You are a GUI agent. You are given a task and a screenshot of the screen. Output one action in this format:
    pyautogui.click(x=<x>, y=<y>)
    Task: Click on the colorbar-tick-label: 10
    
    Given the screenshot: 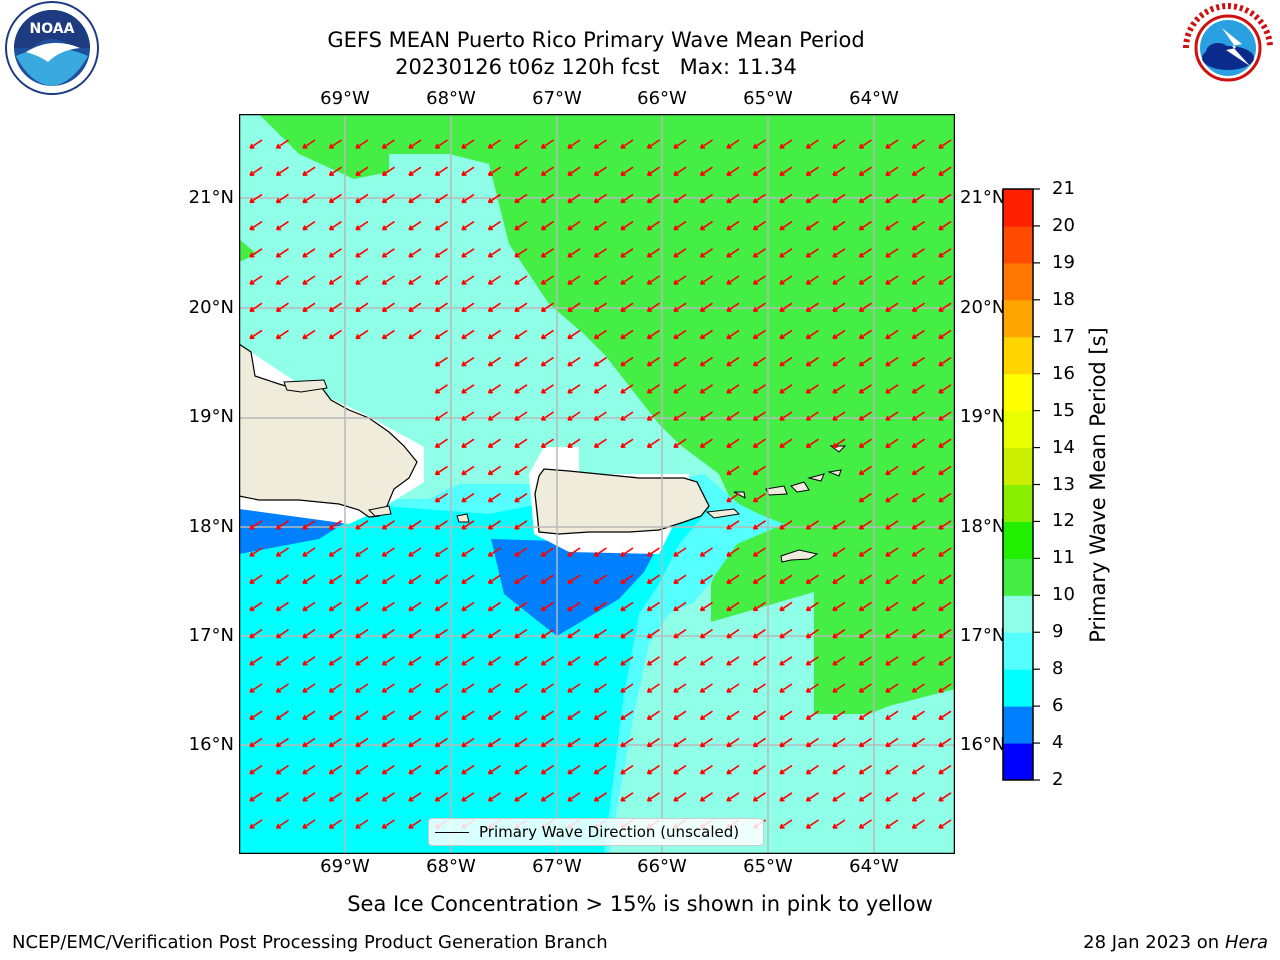 What is the action you would take?
    pyautogui.click(x=1063, y=595)
    